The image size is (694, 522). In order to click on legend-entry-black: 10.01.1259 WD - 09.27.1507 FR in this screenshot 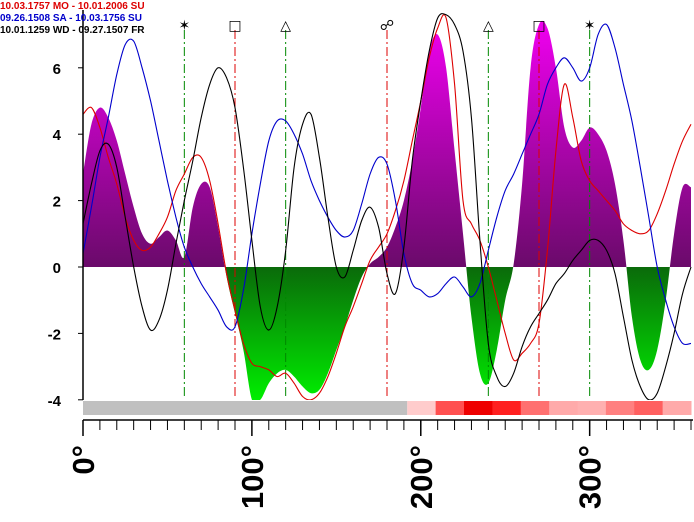, I will do `click(72, 30)`.